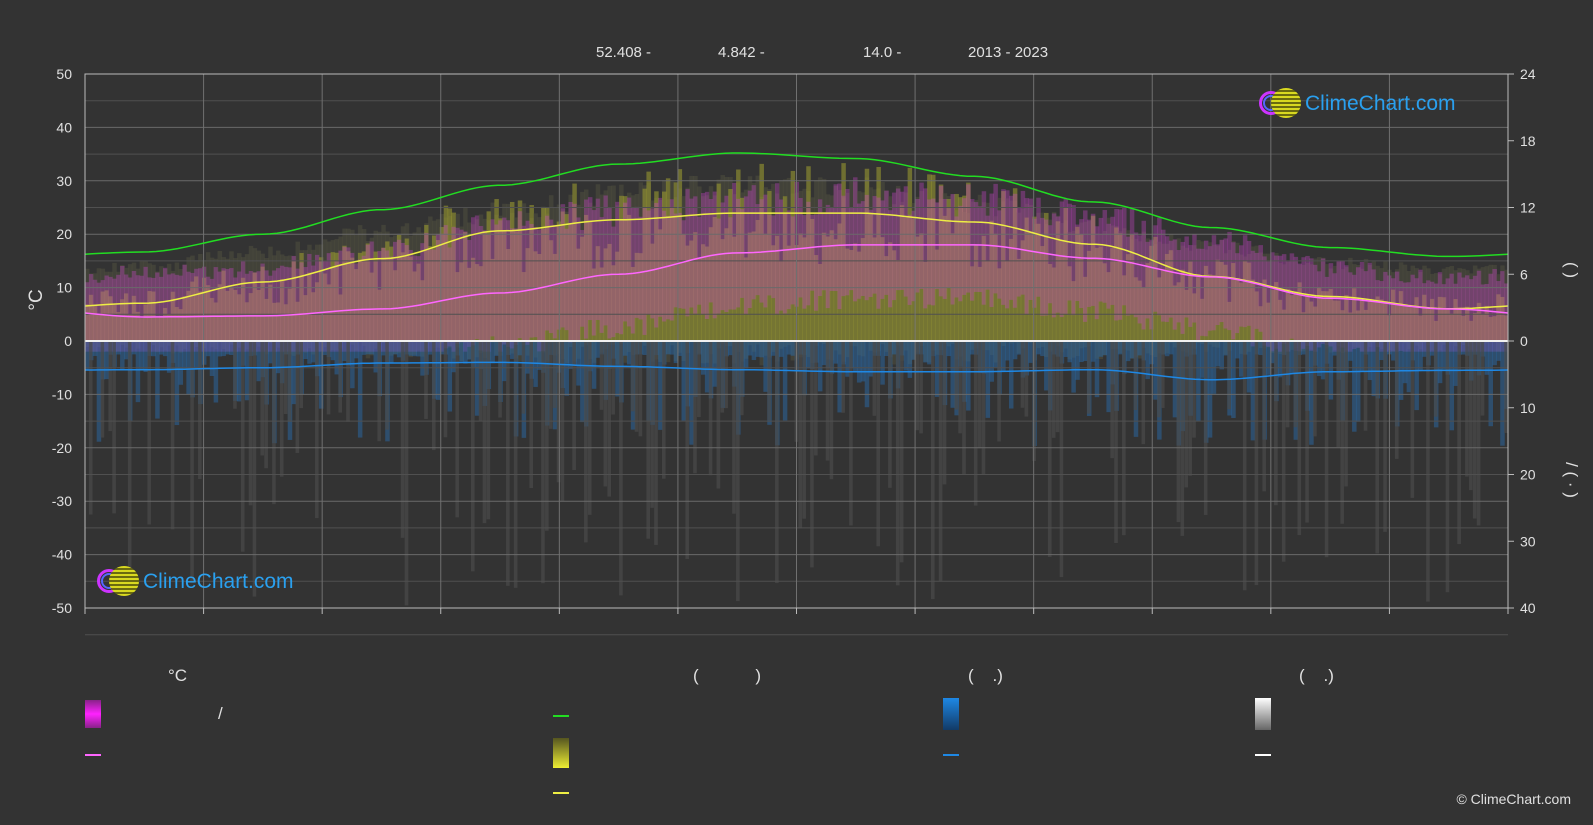  I want to click on legend-rain-swatch, so click(951, 714).